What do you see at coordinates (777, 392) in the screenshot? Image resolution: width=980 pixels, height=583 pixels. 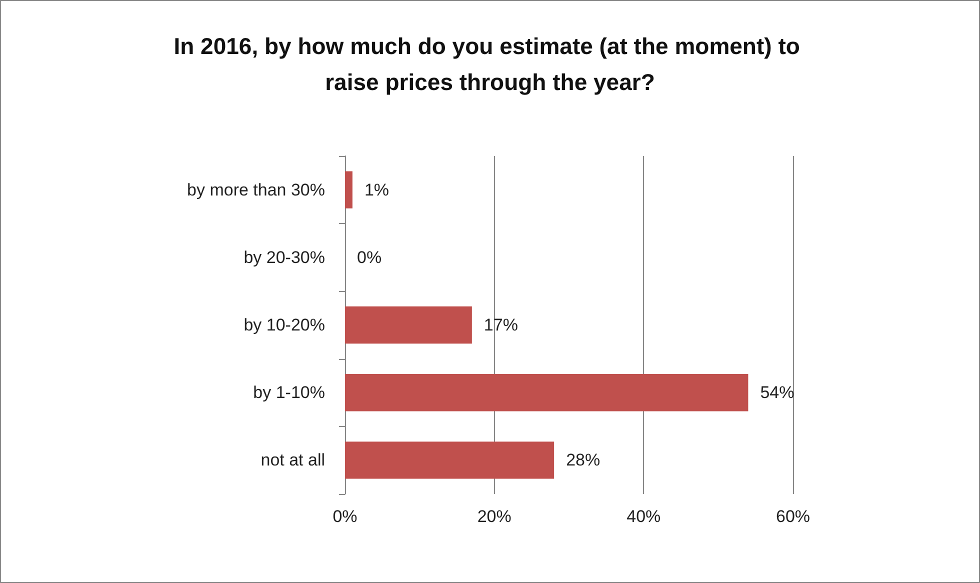 I see `data-label: 54%` at bounding box center [777, 392].